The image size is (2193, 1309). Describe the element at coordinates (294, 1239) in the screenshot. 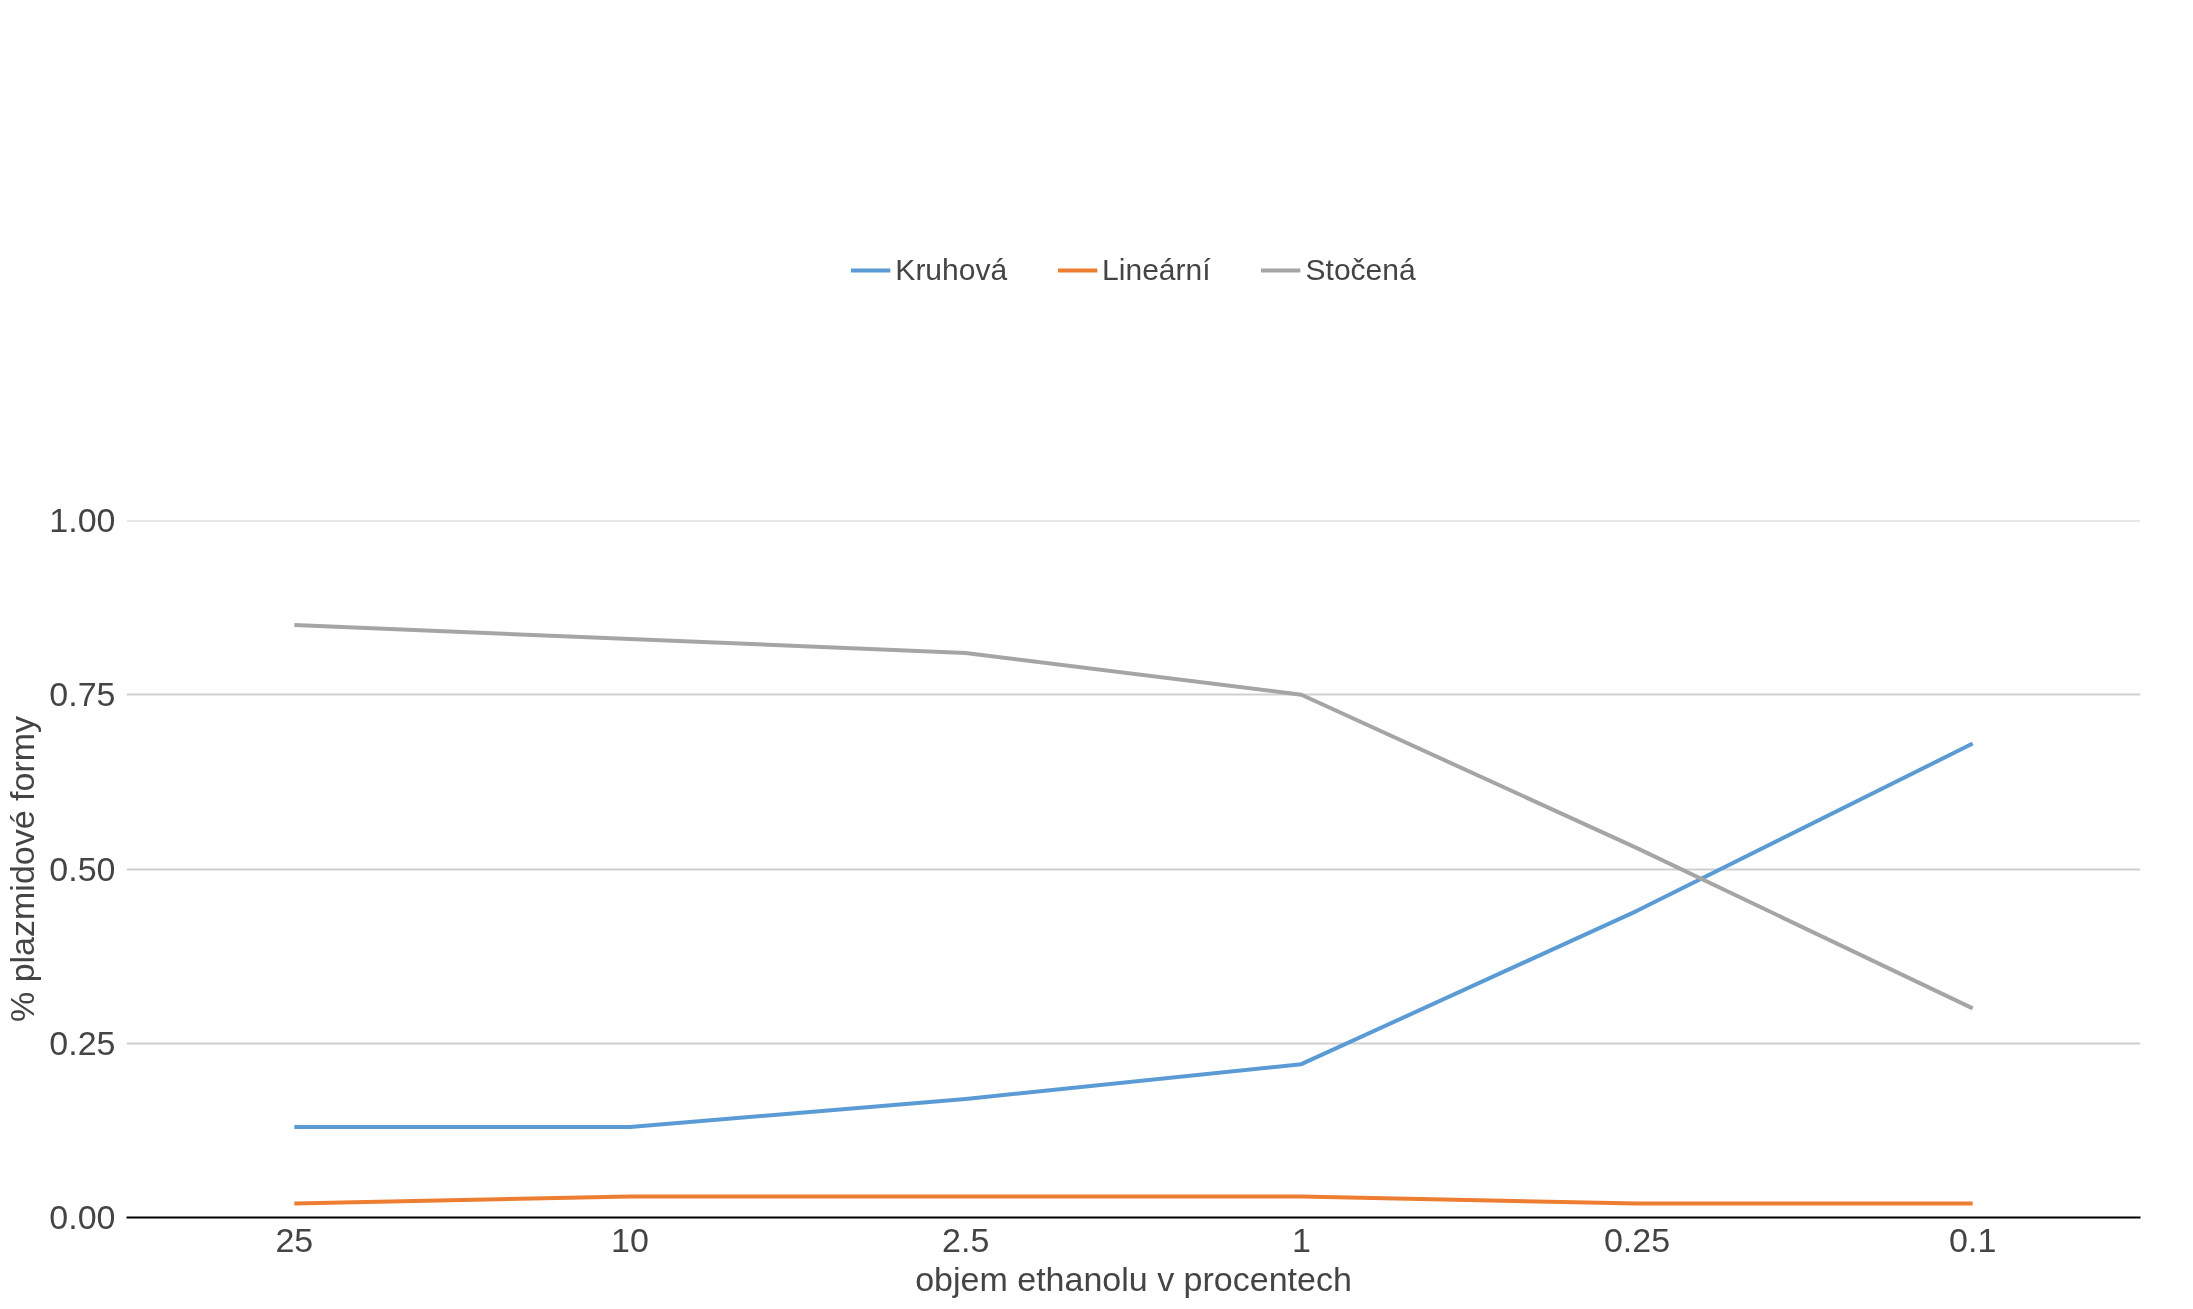

I see `x-tick-label: 25` at that location.